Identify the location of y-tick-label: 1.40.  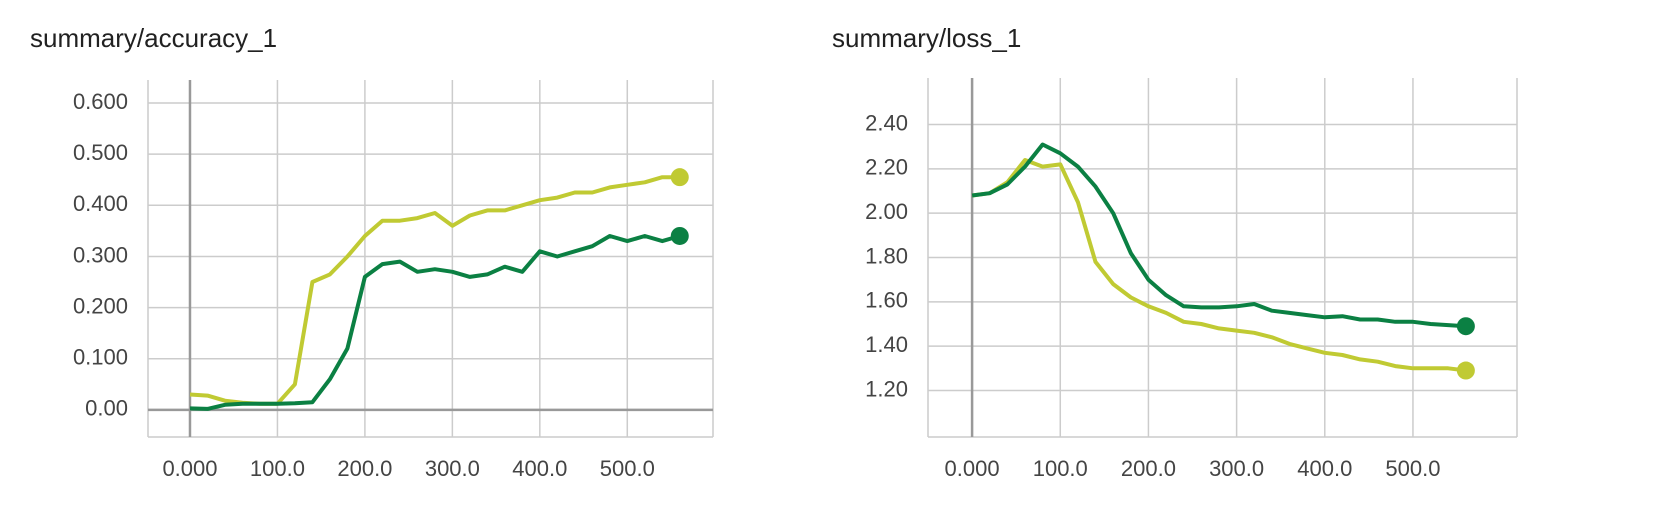
(886, 344).